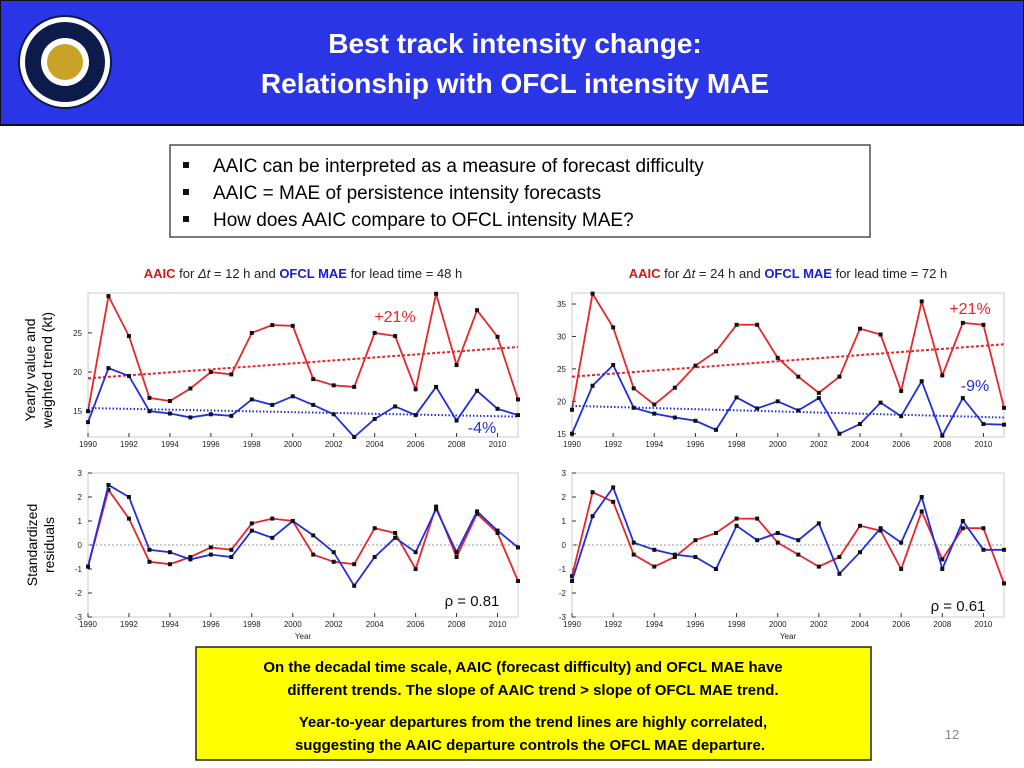 This screenshot has width=1024, height=768. I want to click on chart-title-part: Δt, so click(204, 273).